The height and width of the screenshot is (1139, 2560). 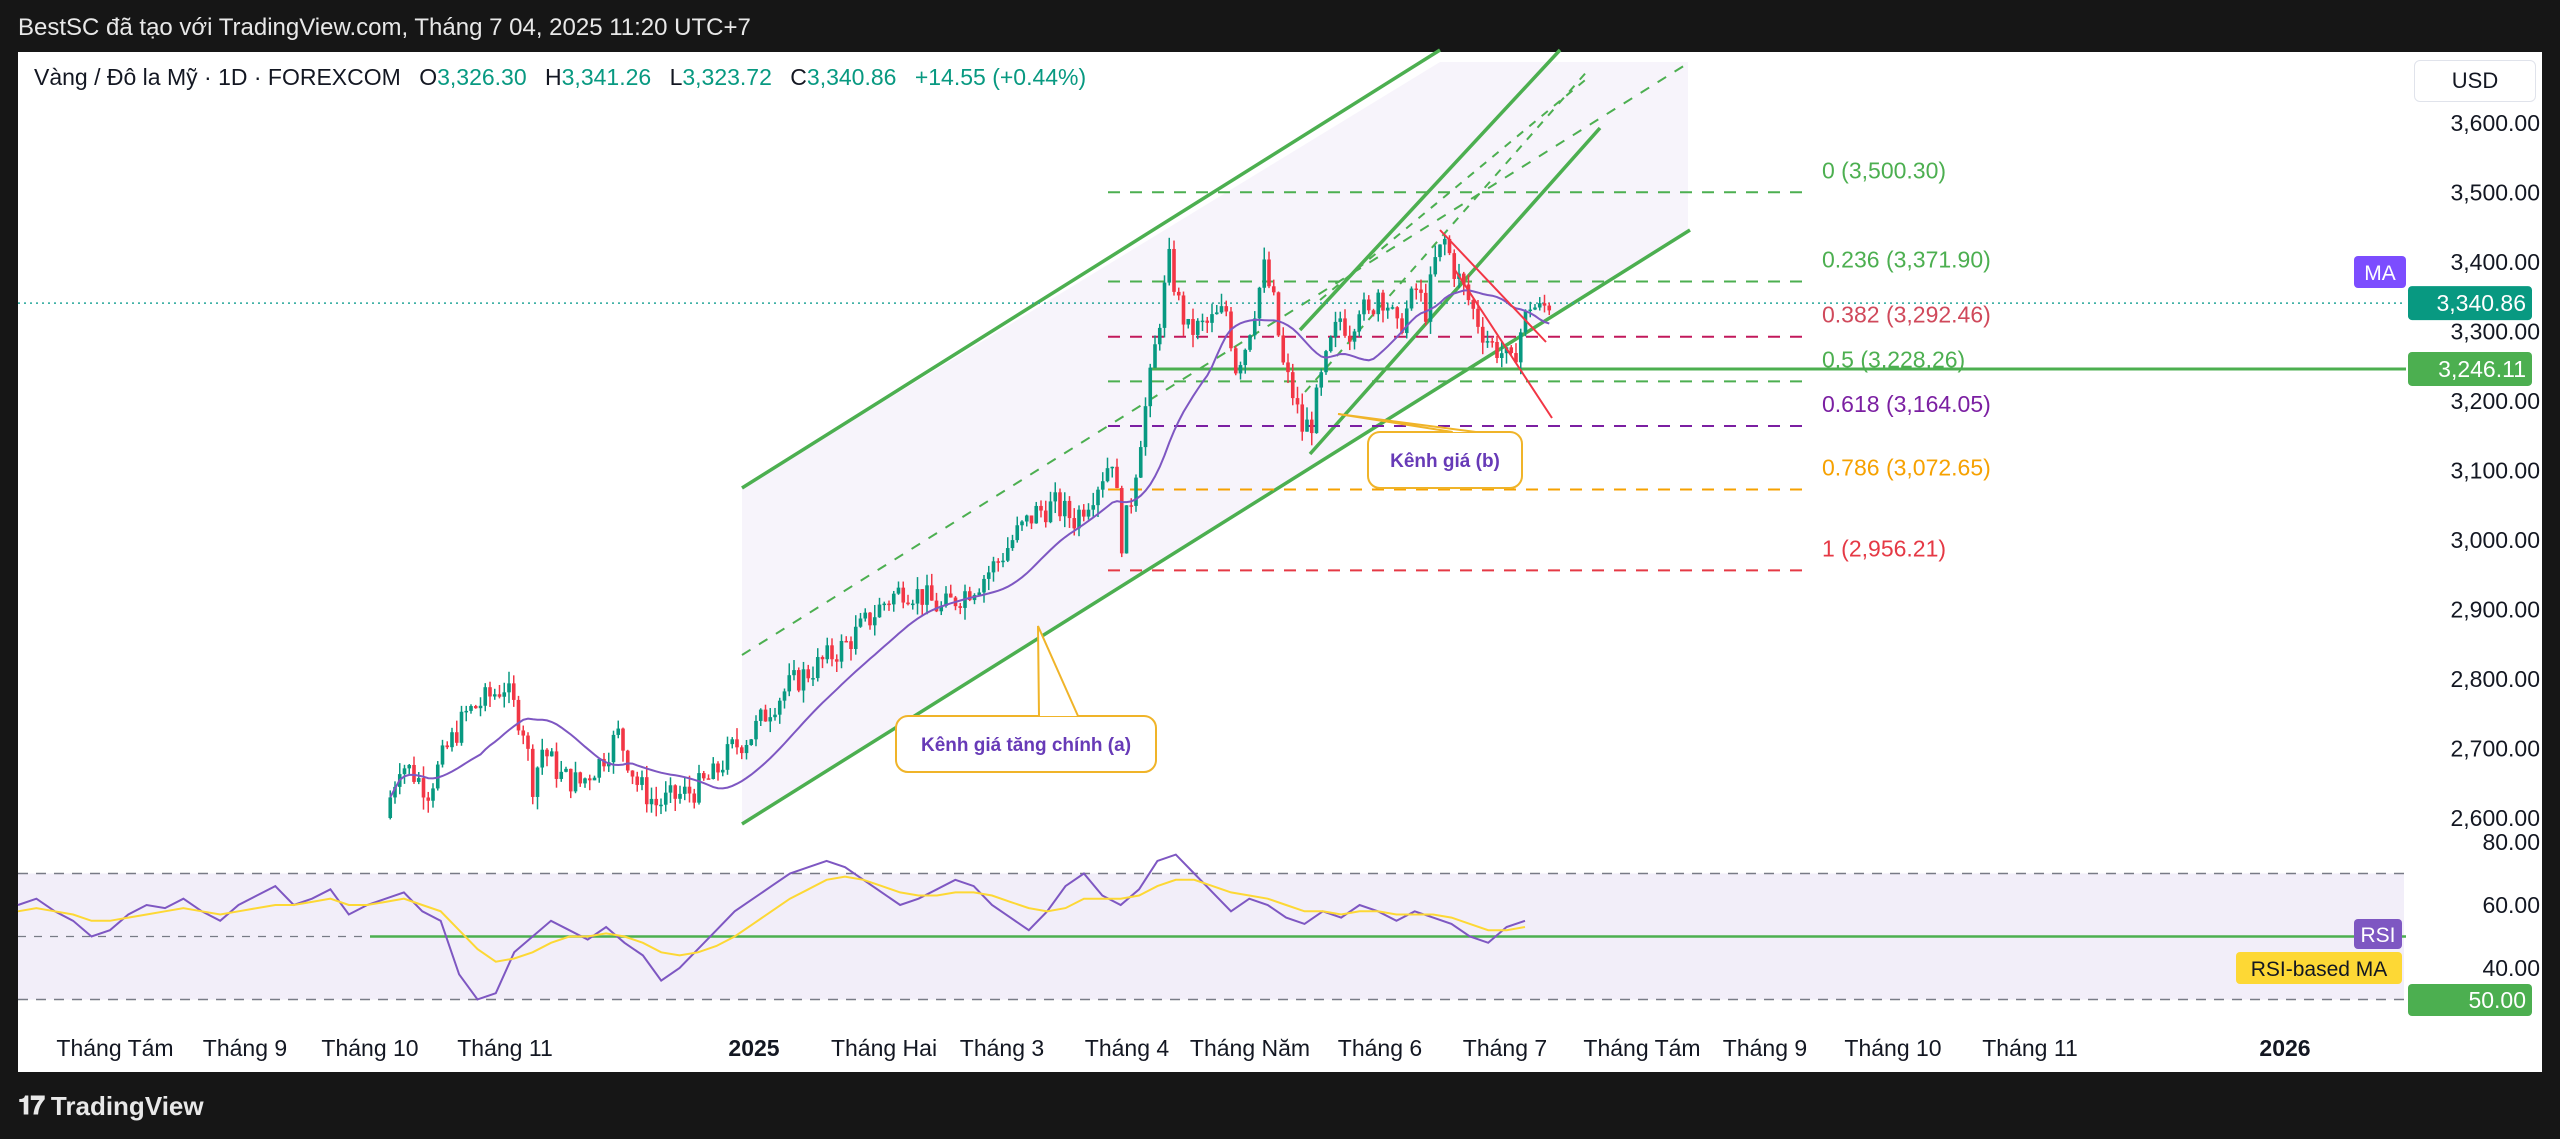 I want to click on legend-open-label: O, so click(x=428, y=77).